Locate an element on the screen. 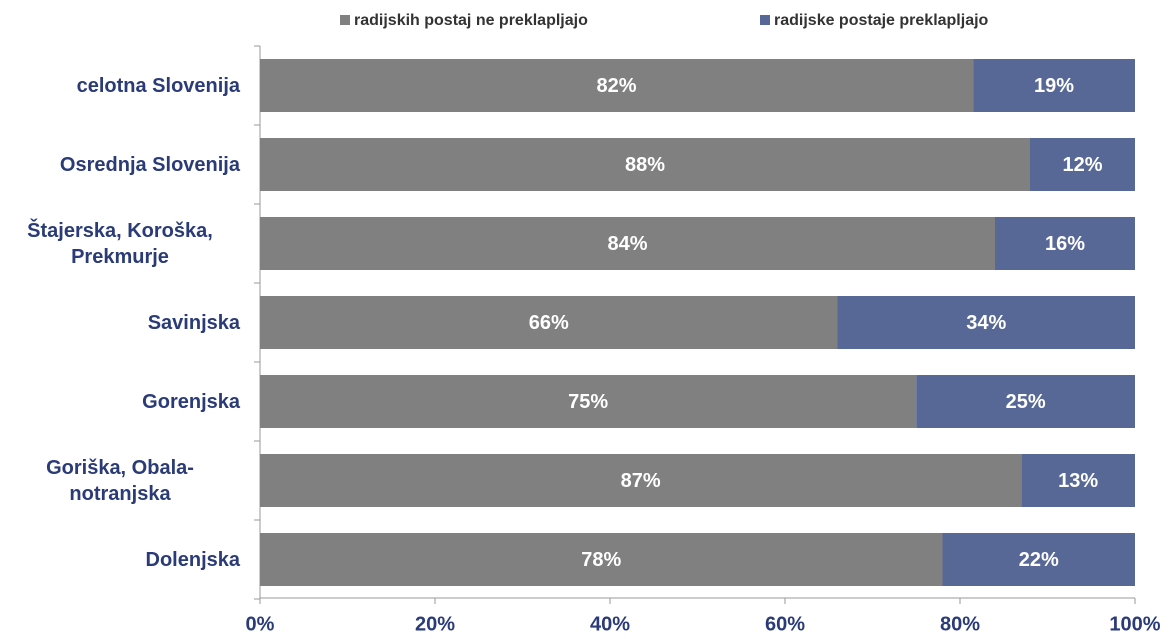 This screenshot has height=639, width=1169. category-text: Štajerska, Koroška, Prekmurje is located at coordinates (120, 243).